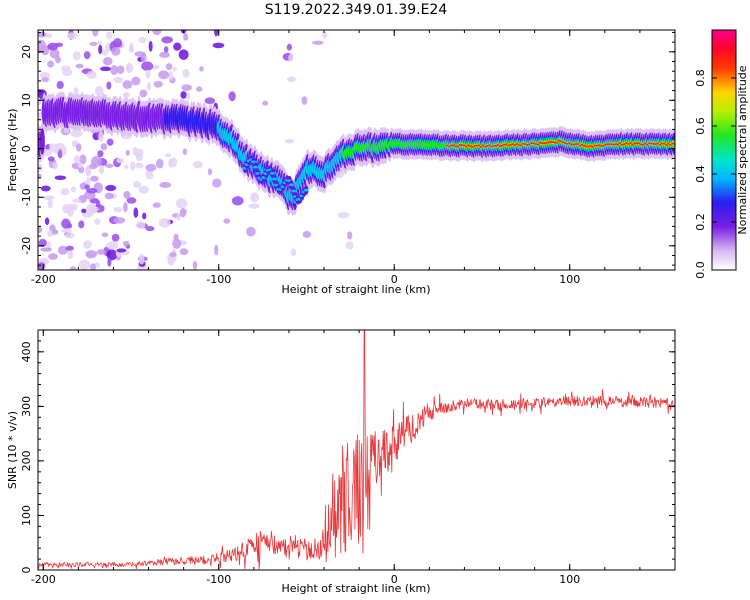 This screenshot has height=600, width=750. Describe the element at coordinates (12, 150) in the screenshot. I see `spectrogram-y-label: Frequency (Hz)` at that location.